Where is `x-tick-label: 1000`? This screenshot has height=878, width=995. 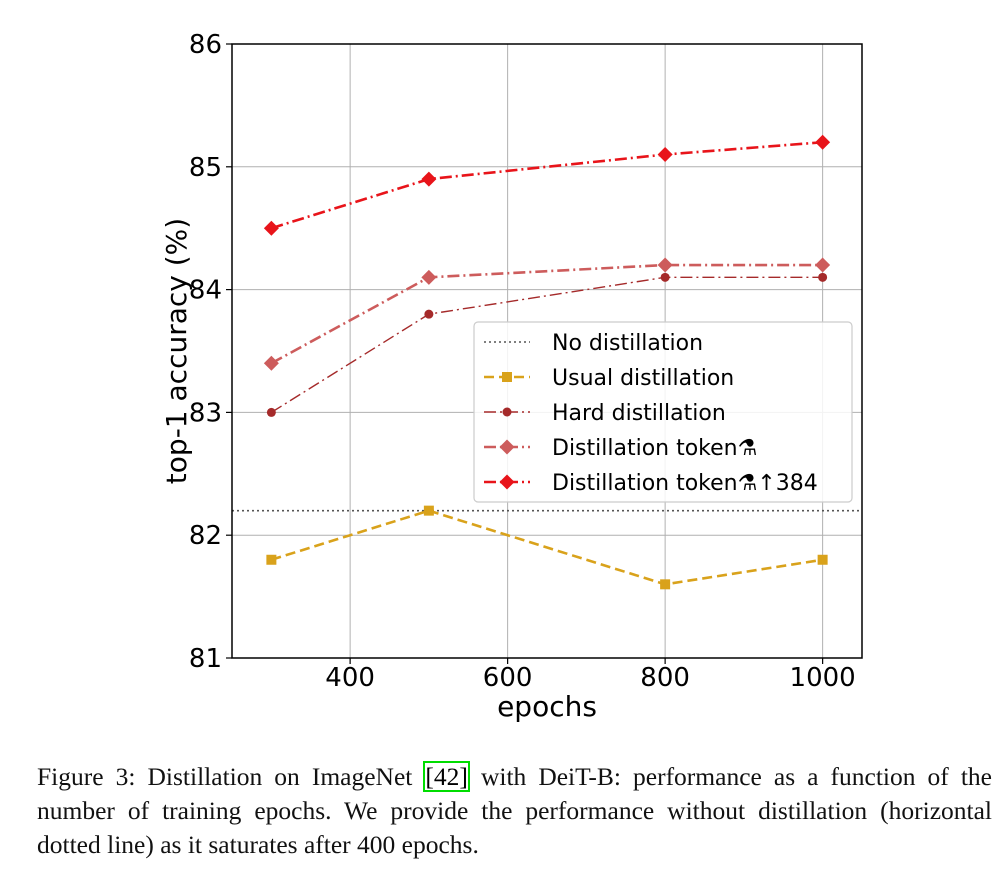
x-tick-label: 1000 is located at coordinates (823, 678).